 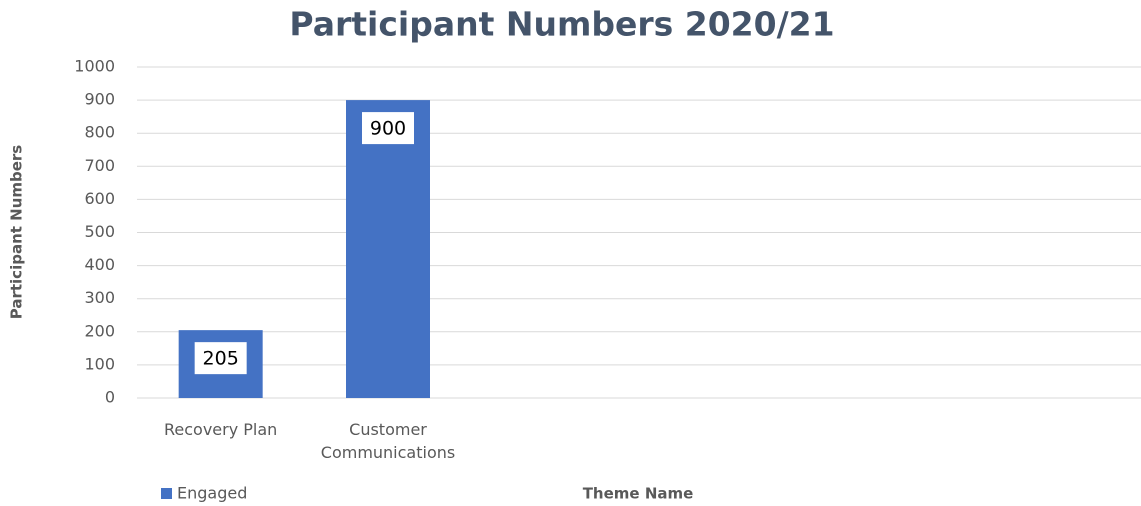 I want to click on y-tick-label: 0, so click(x=110, y=397).